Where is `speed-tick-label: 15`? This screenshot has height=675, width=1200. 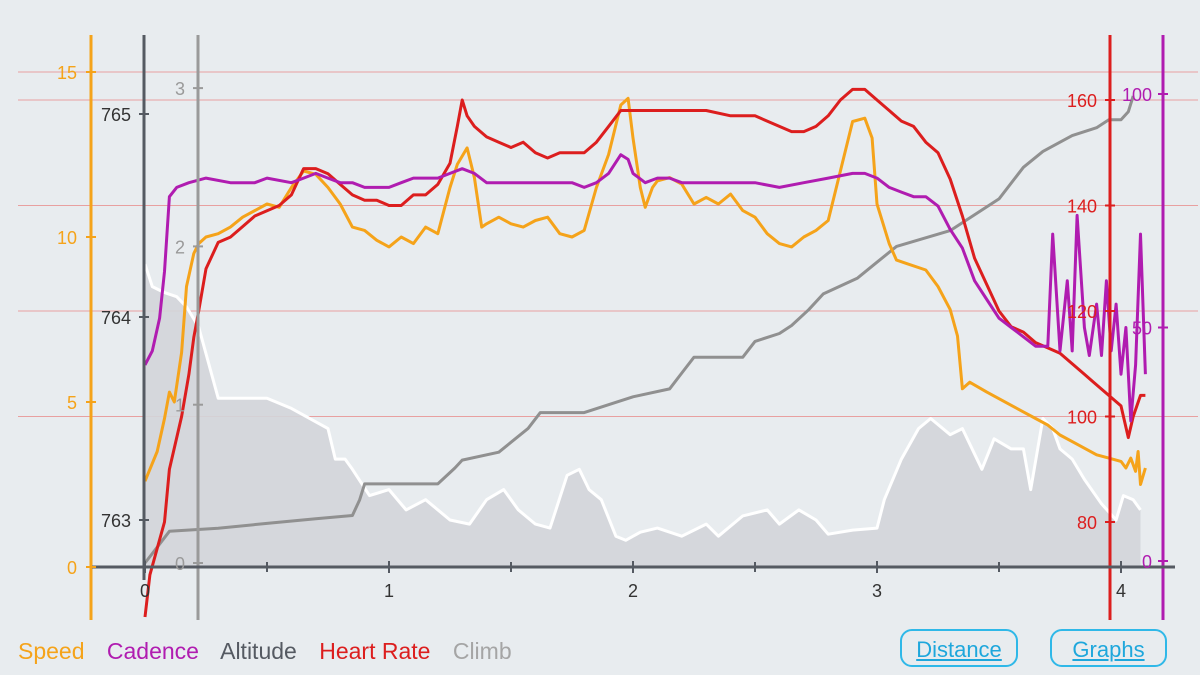 speed-tick-label: 15 is located at coordinates (67, 73).